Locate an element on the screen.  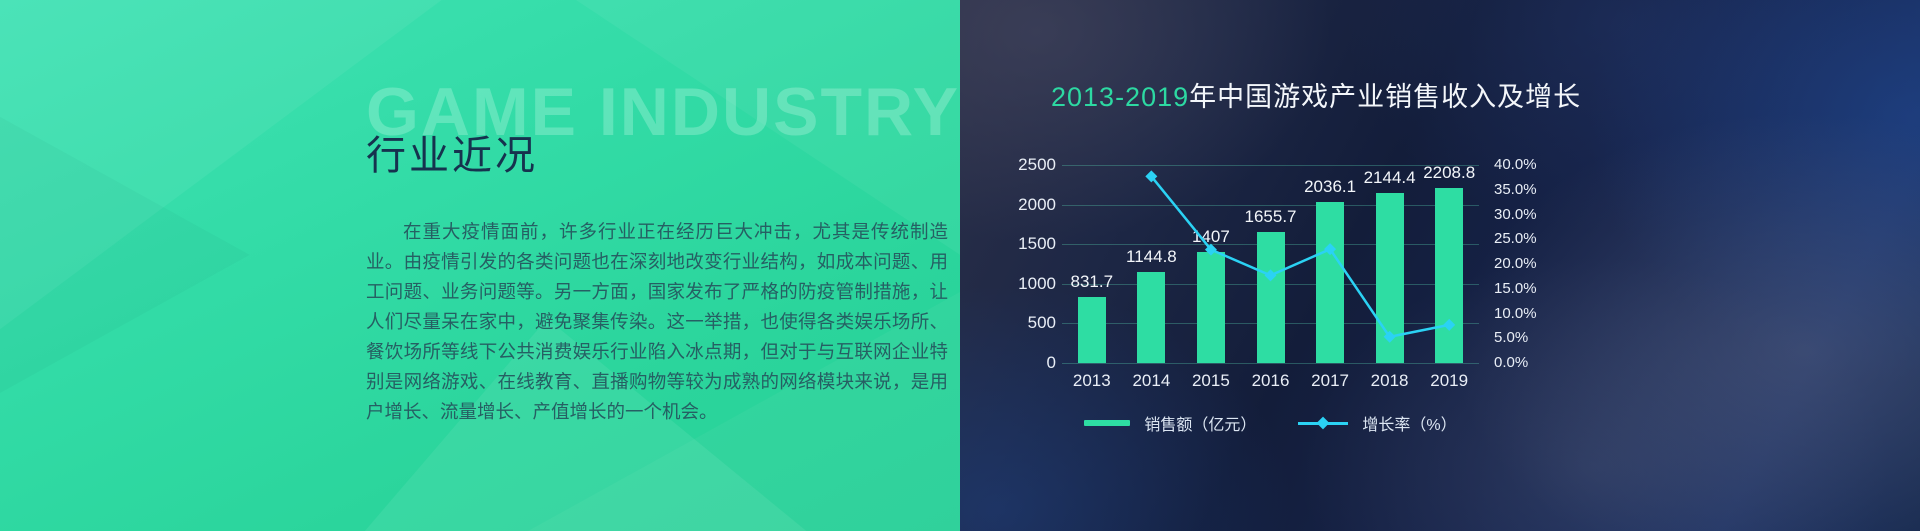
legend-item-sales: 销售额（亿元） is located at coordinates (1170, 423).